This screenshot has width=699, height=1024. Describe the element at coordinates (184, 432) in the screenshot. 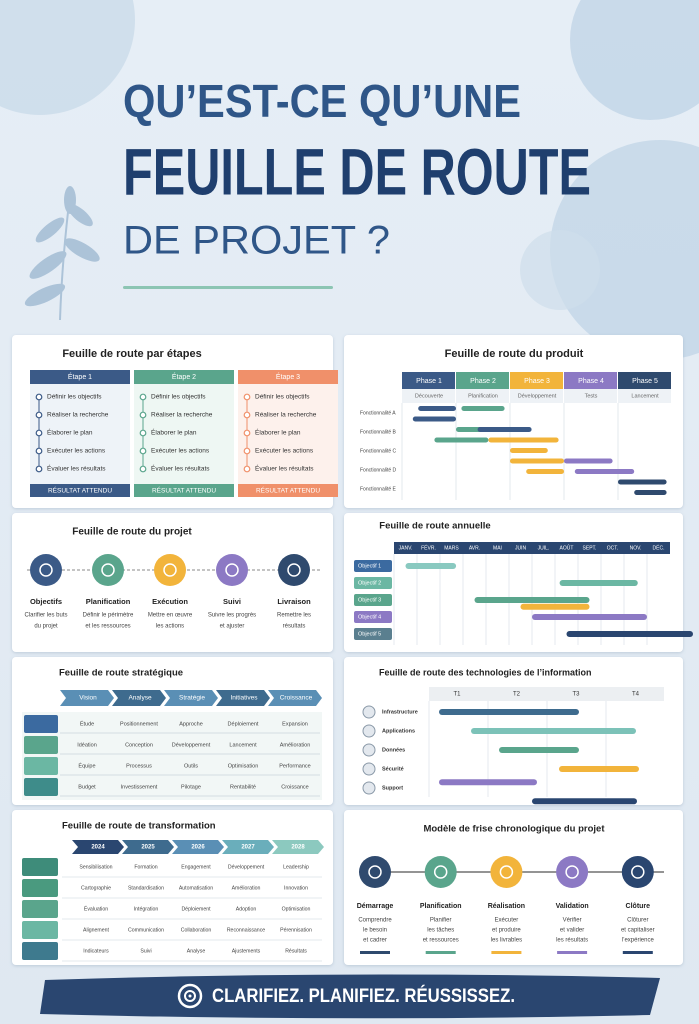

I see `column-bg` at that location.